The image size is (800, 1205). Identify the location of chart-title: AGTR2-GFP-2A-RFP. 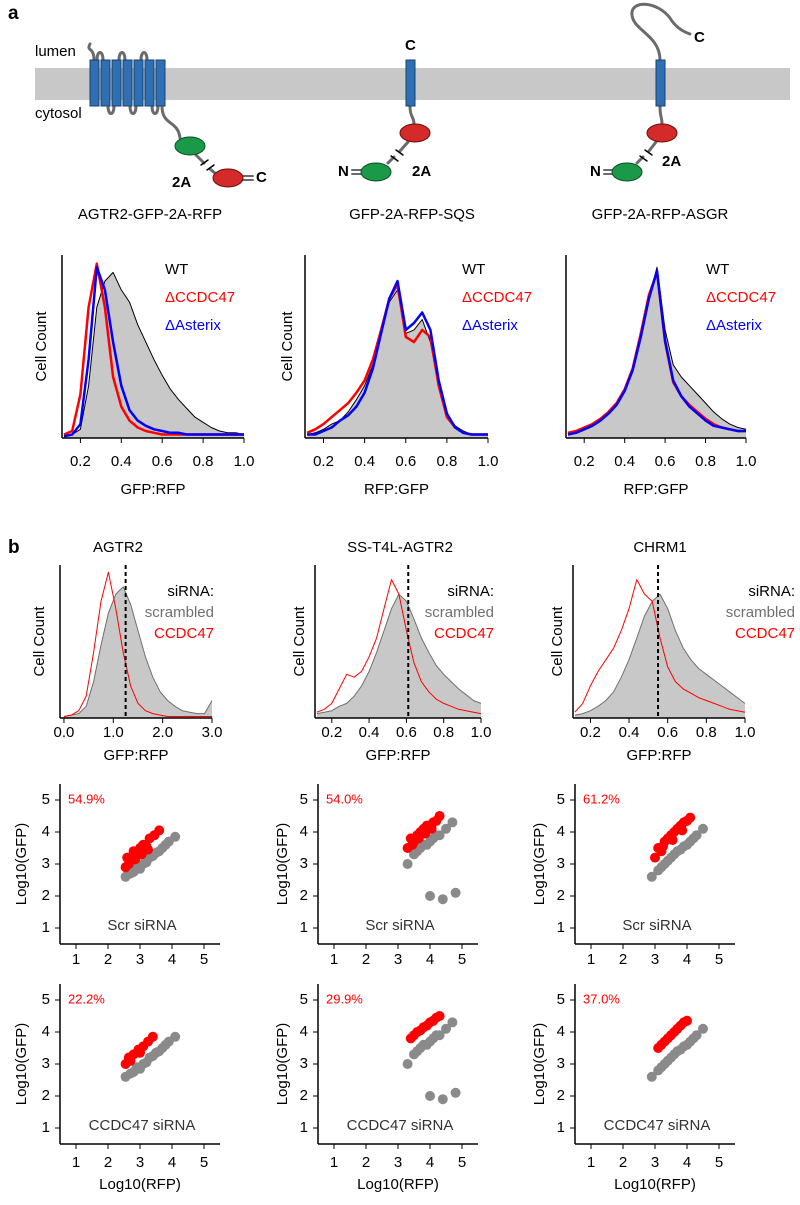
(150, 214).